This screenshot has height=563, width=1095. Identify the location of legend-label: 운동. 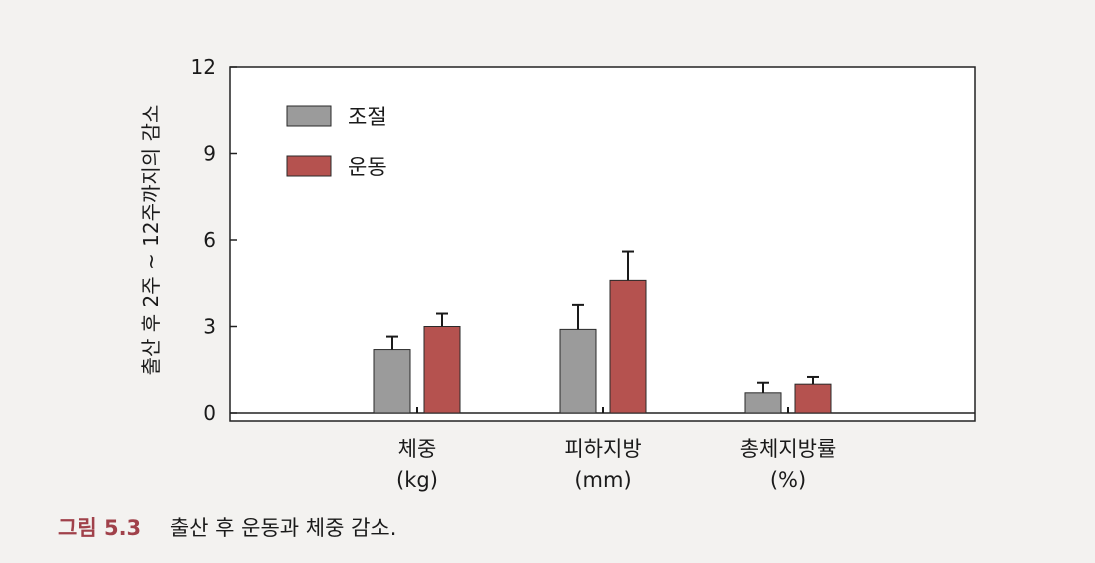
(367, 167).